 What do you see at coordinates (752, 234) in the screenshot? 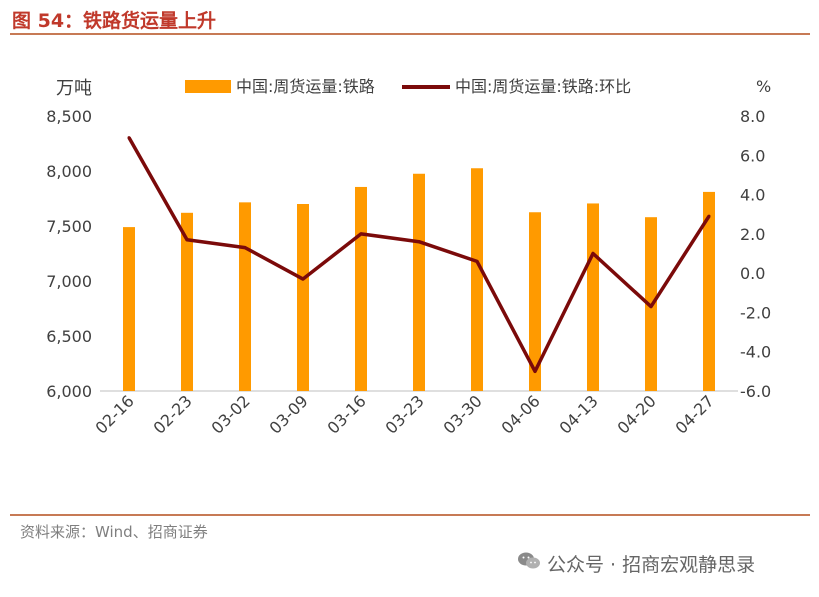
I see `y-right-tick-label: 2.0` at bounding box center [752, 234].